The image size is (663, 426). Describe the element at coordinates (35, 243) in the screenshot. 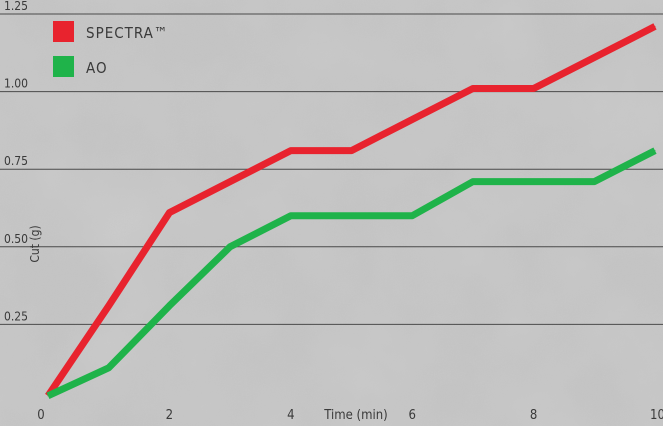

I see `y-axis-label: Cut (g)` at that location.